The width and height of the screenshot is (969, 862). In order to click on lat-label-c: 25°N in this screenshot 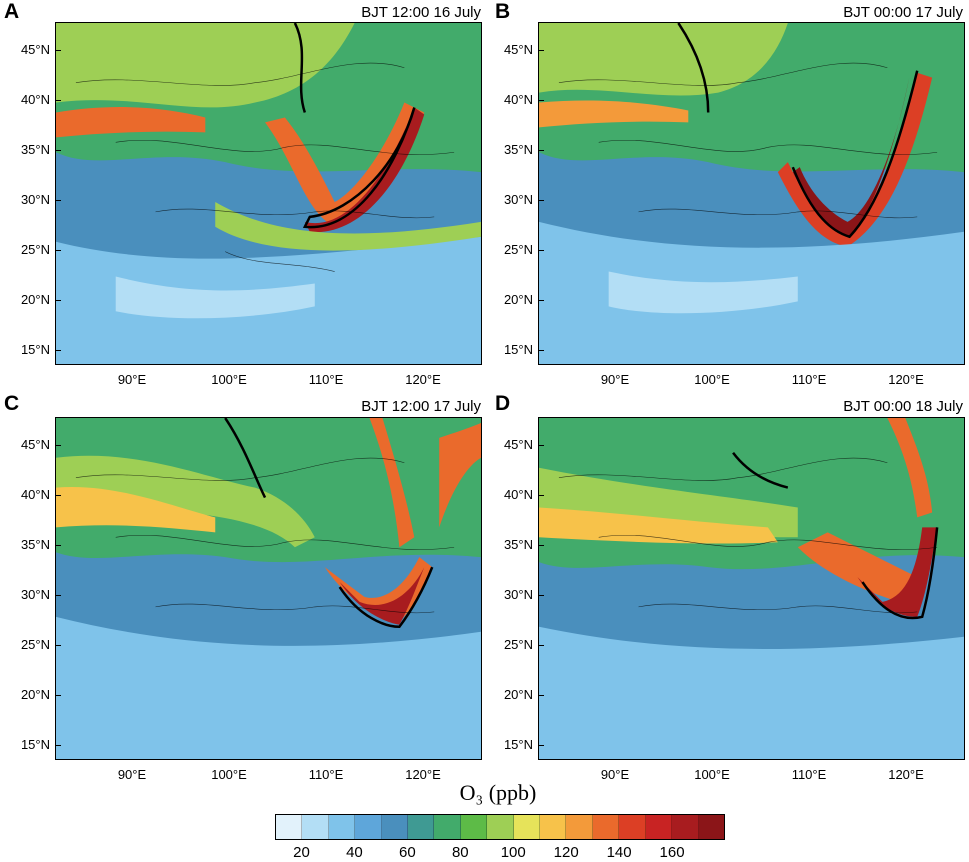, I will do `click(35, 644)`.